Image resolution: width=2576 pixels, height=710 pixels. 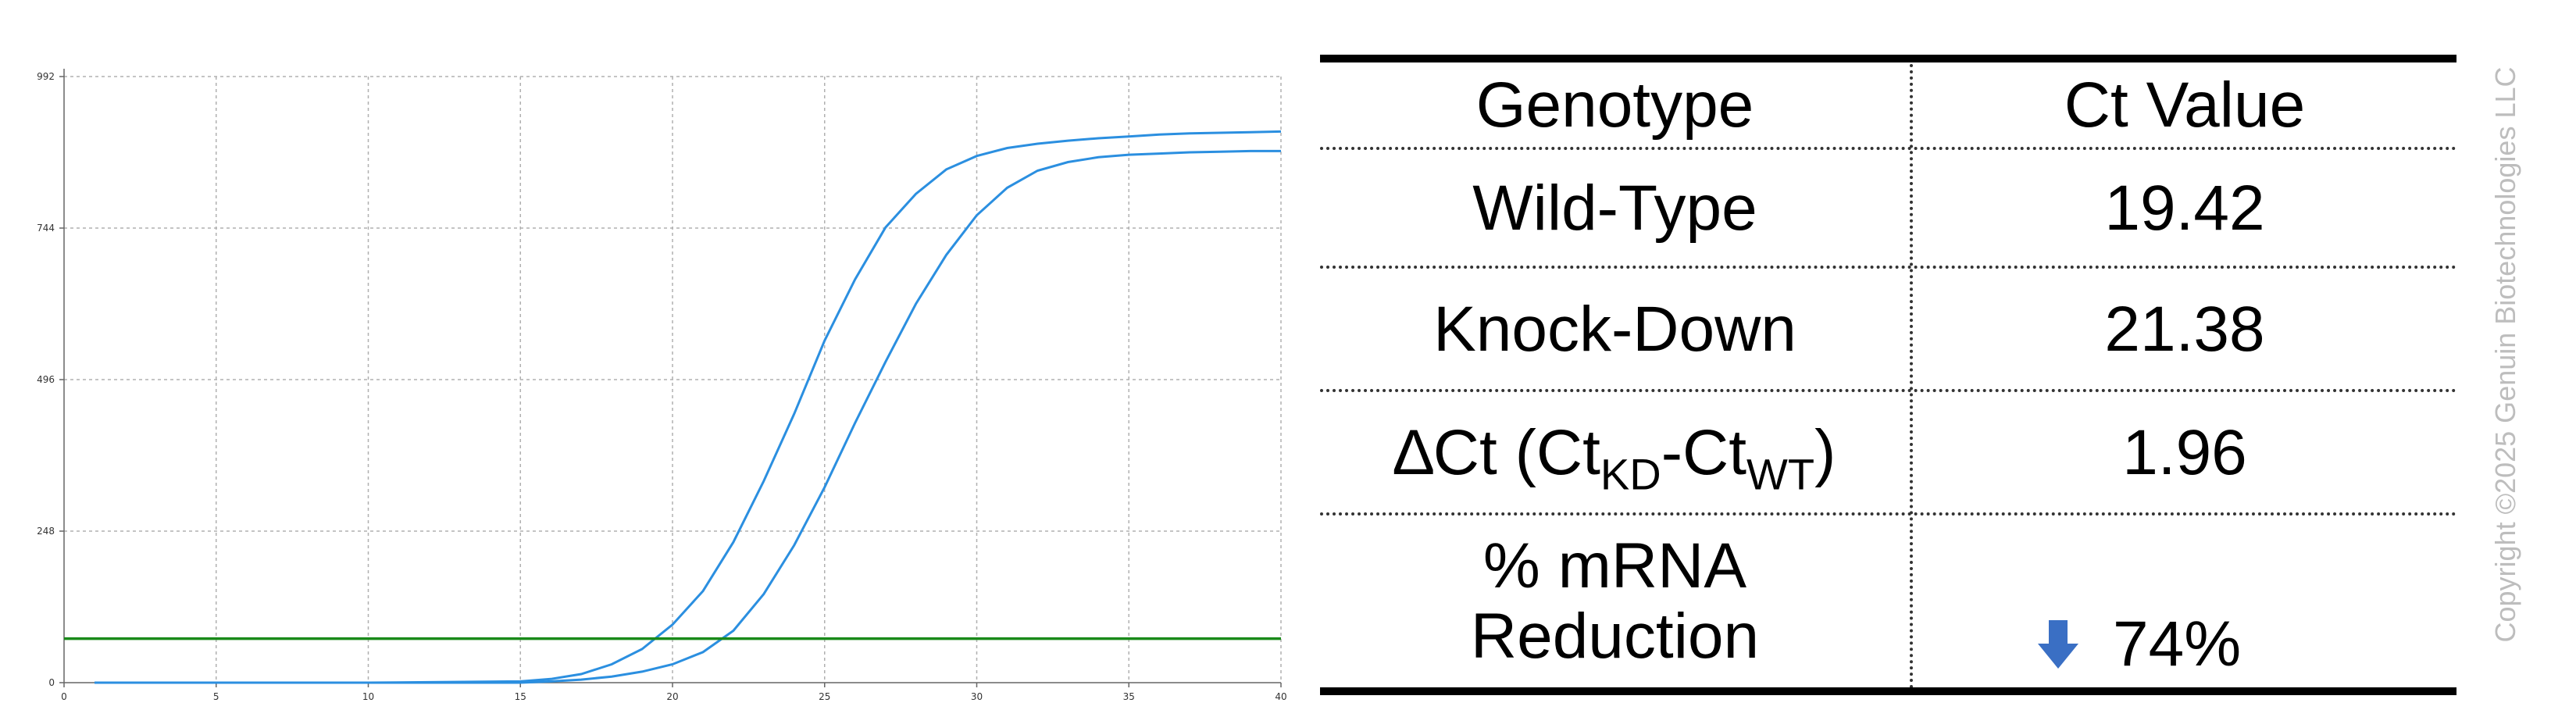 I want to click on x-tick-label: 5, so click(x=216, y=697).